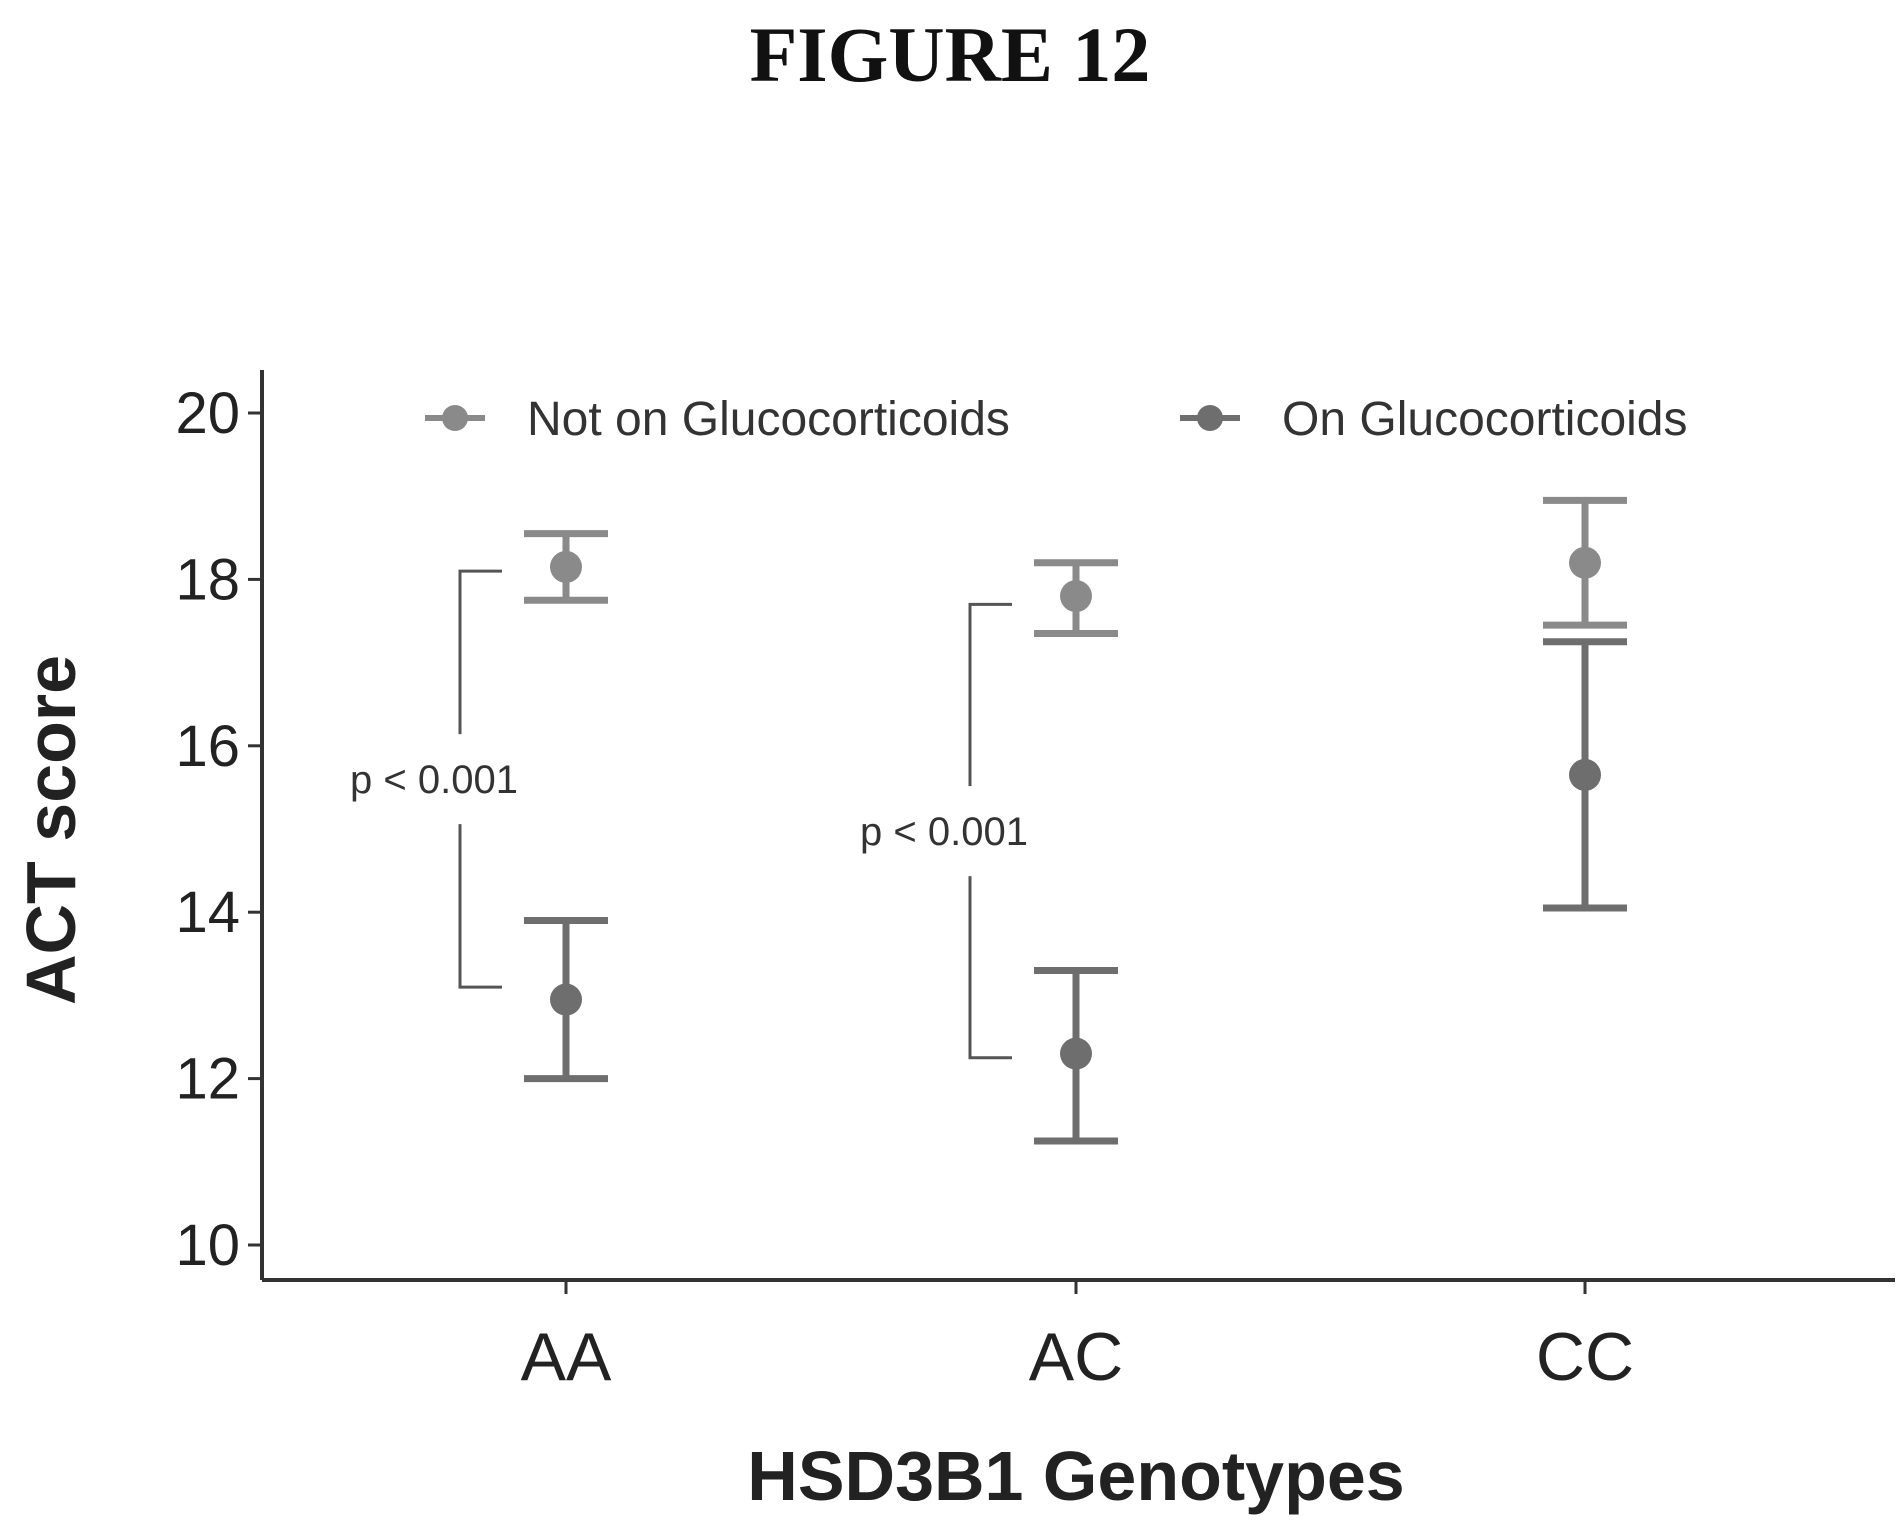 This screenshot has width=1900, height=1528. Describe the element at coordinates (207, 746) in the screenshot. I see `y-tick-label: 16` at that location.